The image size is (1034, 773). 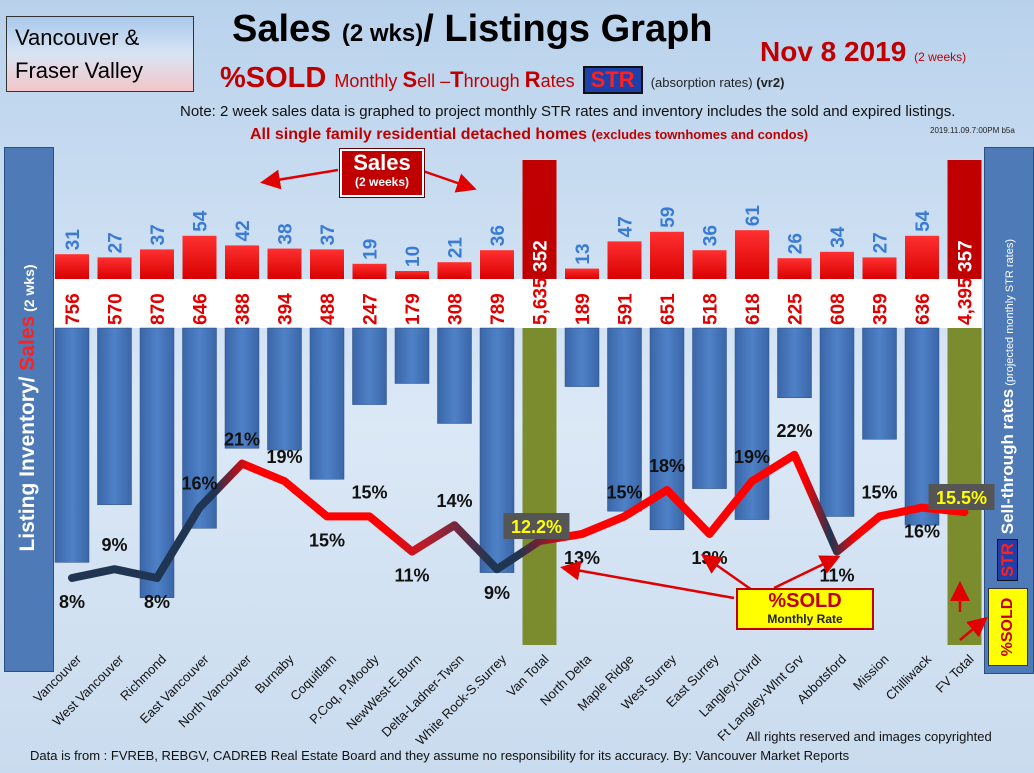 What do you see at coordinates (457, 79) in the screenshot?
I see `subtitle-part: T` at bounding box center [457, 79].